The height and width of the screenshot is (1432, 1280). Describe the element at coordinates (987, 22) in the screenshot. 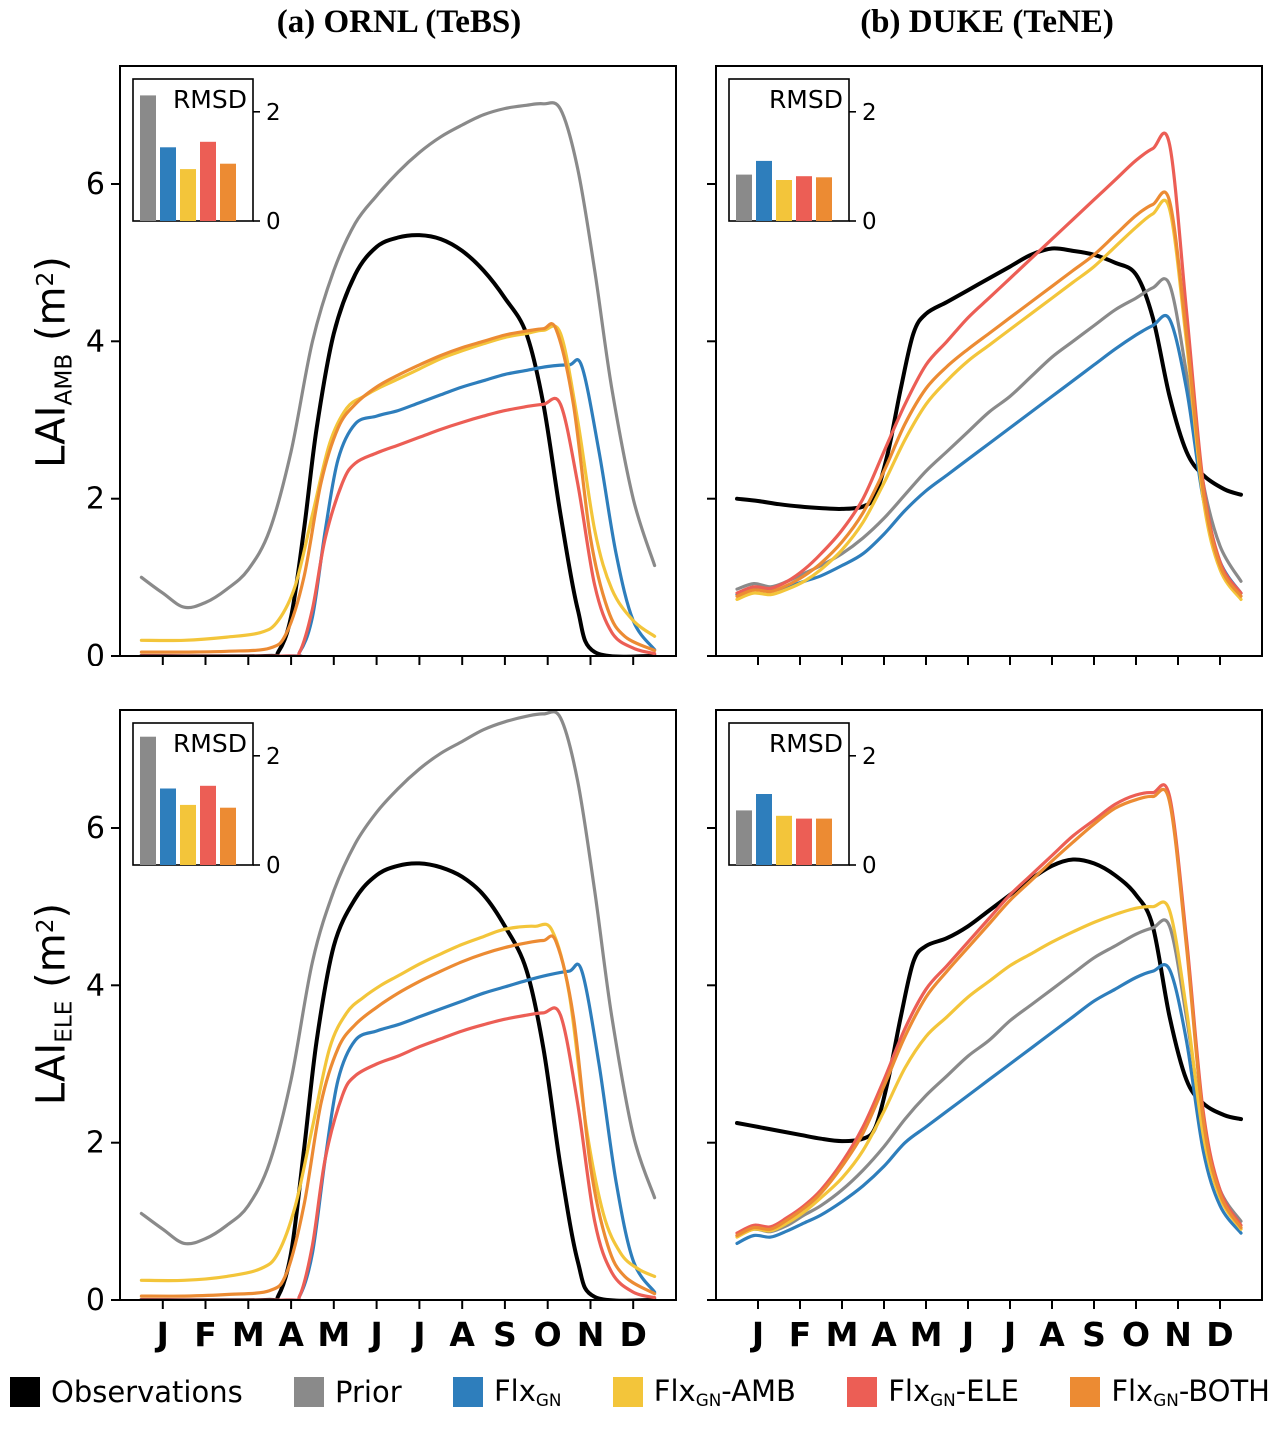

I see `panel-b-title: (b) DUKE (TeNE)` at that location.